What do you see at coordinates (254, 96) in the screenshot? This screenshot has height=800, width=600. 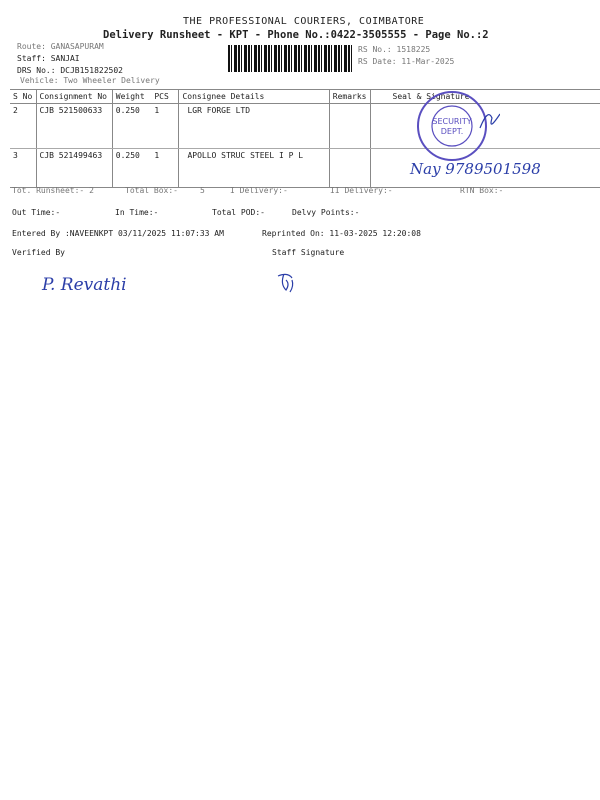 I see `col-consignee: Consignee Details` at bounding box center [254, 96].